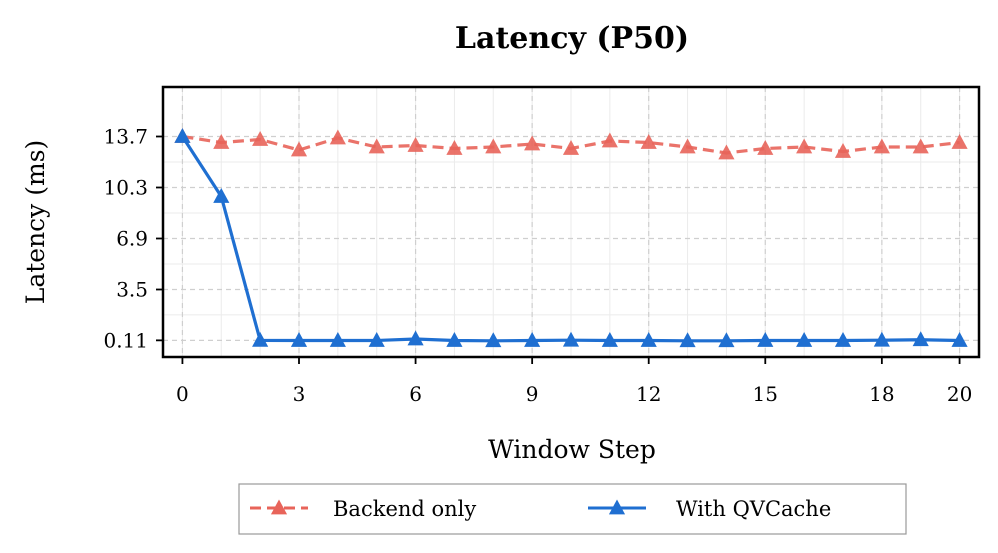 The height and width of the screenshot is (553, 998). I want to click on x-tick-label: 6, so click(415, 394).